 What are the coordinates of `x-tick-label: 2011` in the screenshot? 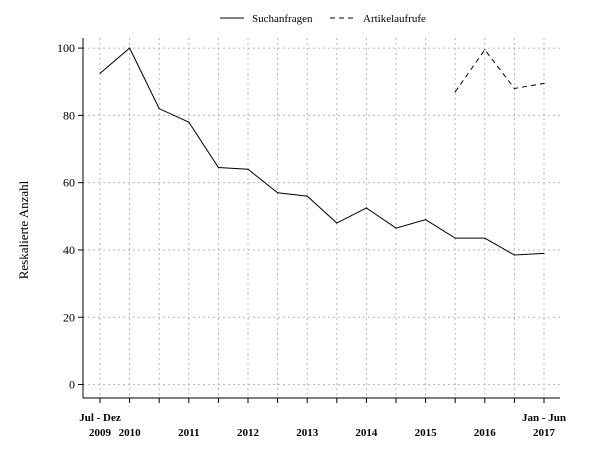 It's located at (188, 433).